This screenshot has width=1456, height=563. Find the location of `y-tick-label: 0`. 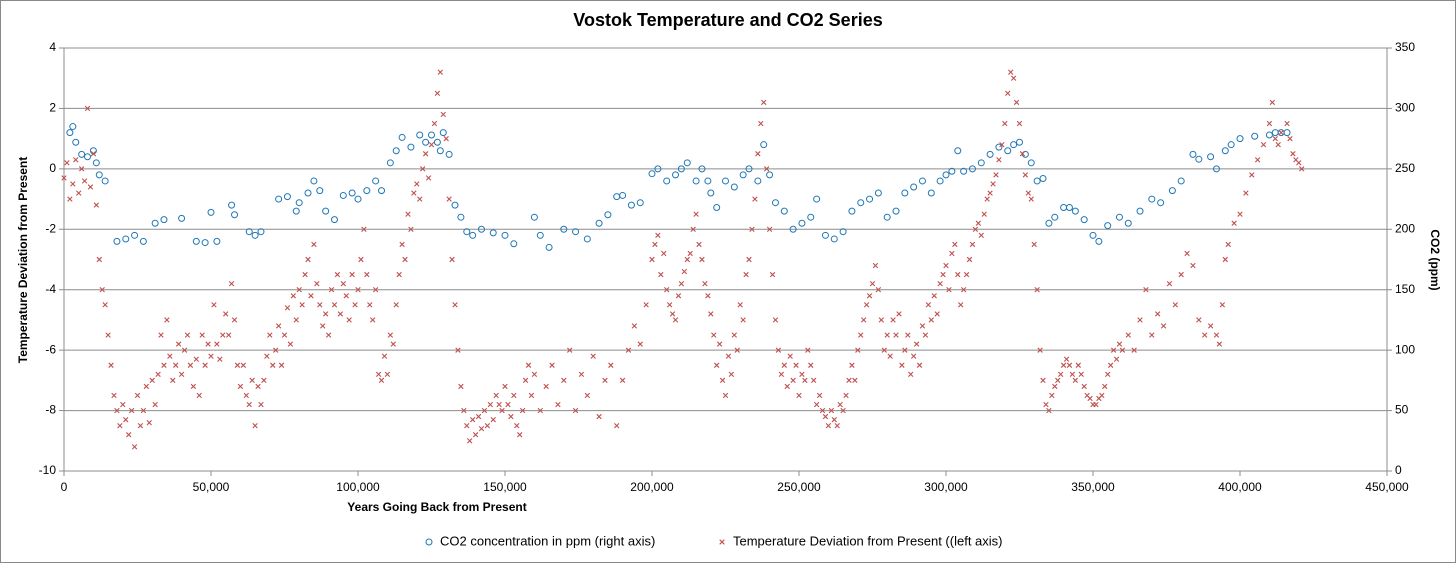

y-tick-label: 0 is located at coordinates (52, 168).